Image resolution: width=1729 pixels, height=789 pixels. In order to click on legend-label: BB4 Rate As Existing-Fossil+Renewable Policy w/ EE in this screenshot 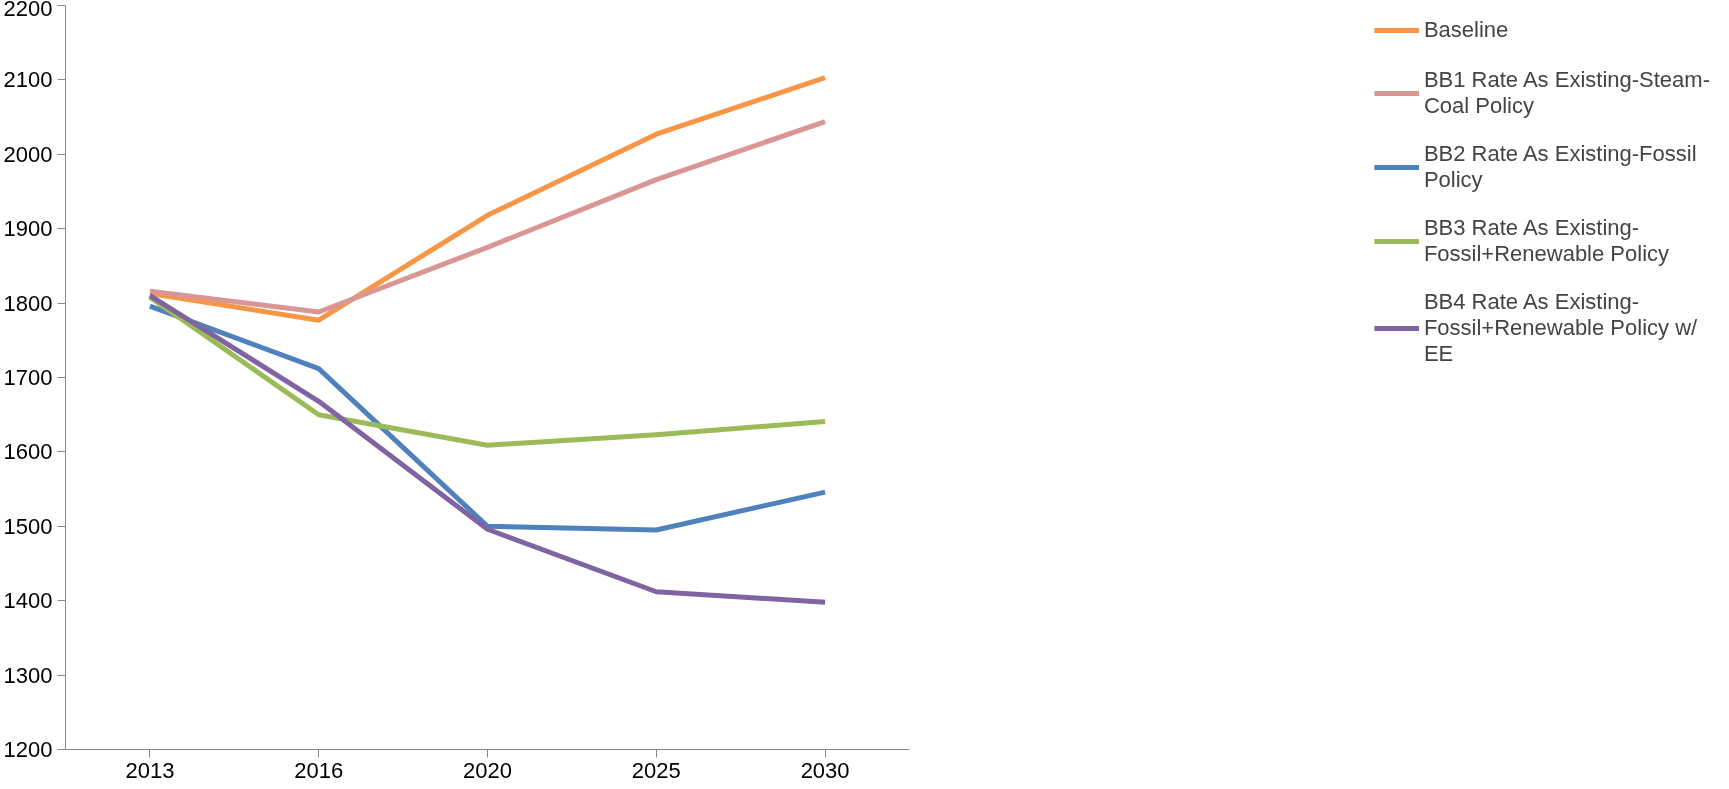, I will do `click(1560, 328)`.